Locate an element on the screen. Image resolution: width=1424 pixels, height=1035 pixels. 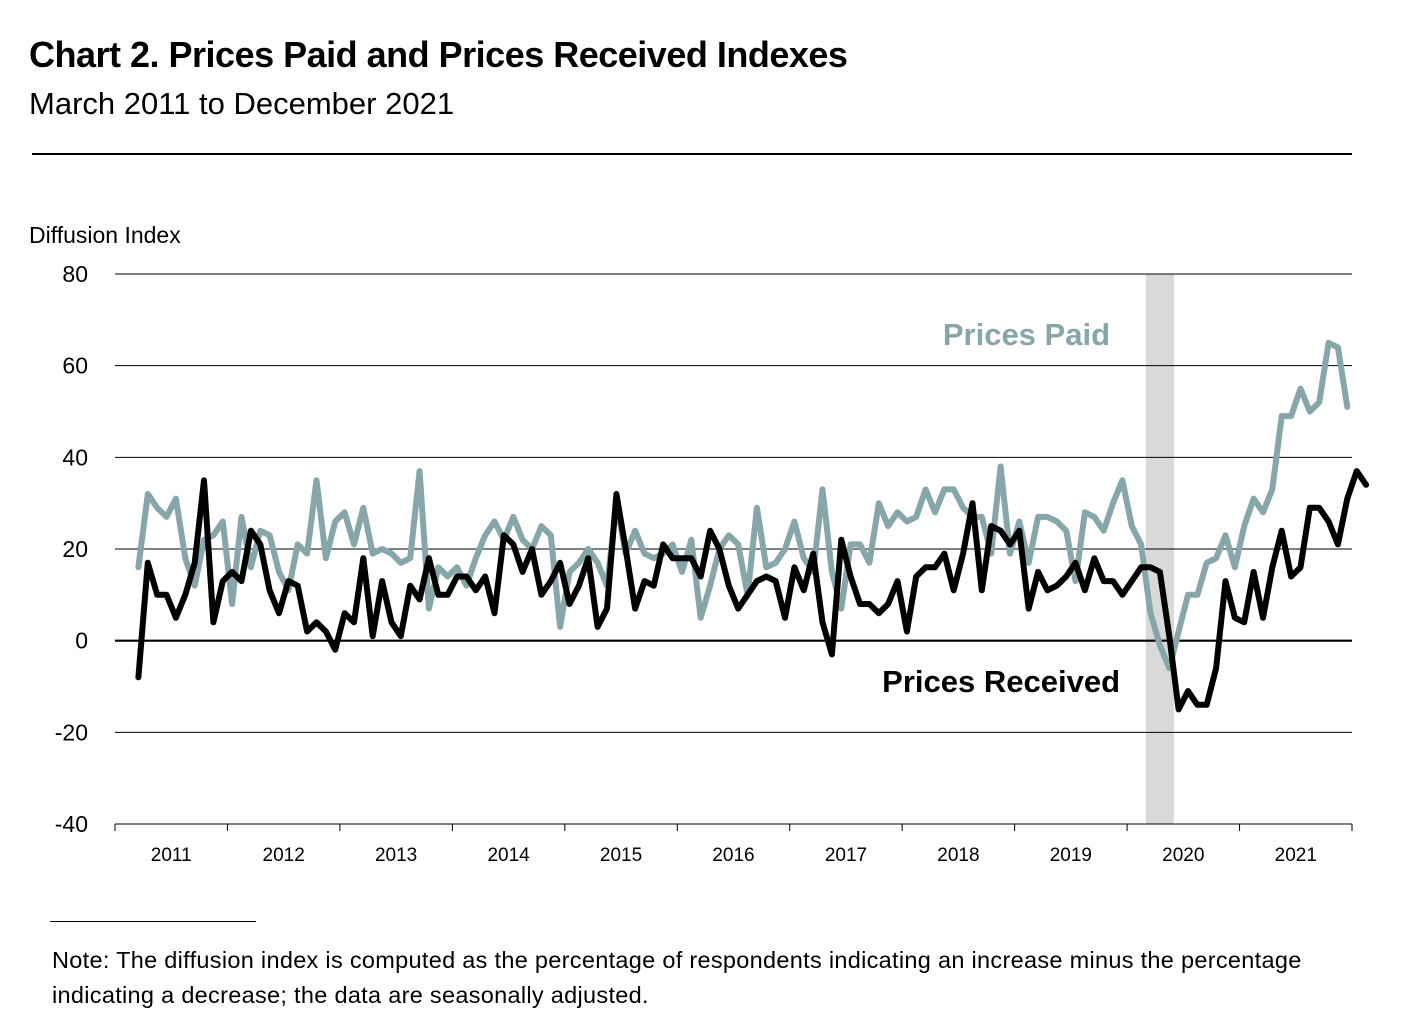
y-tick-label: 20 is located at coordinates (75, 549).